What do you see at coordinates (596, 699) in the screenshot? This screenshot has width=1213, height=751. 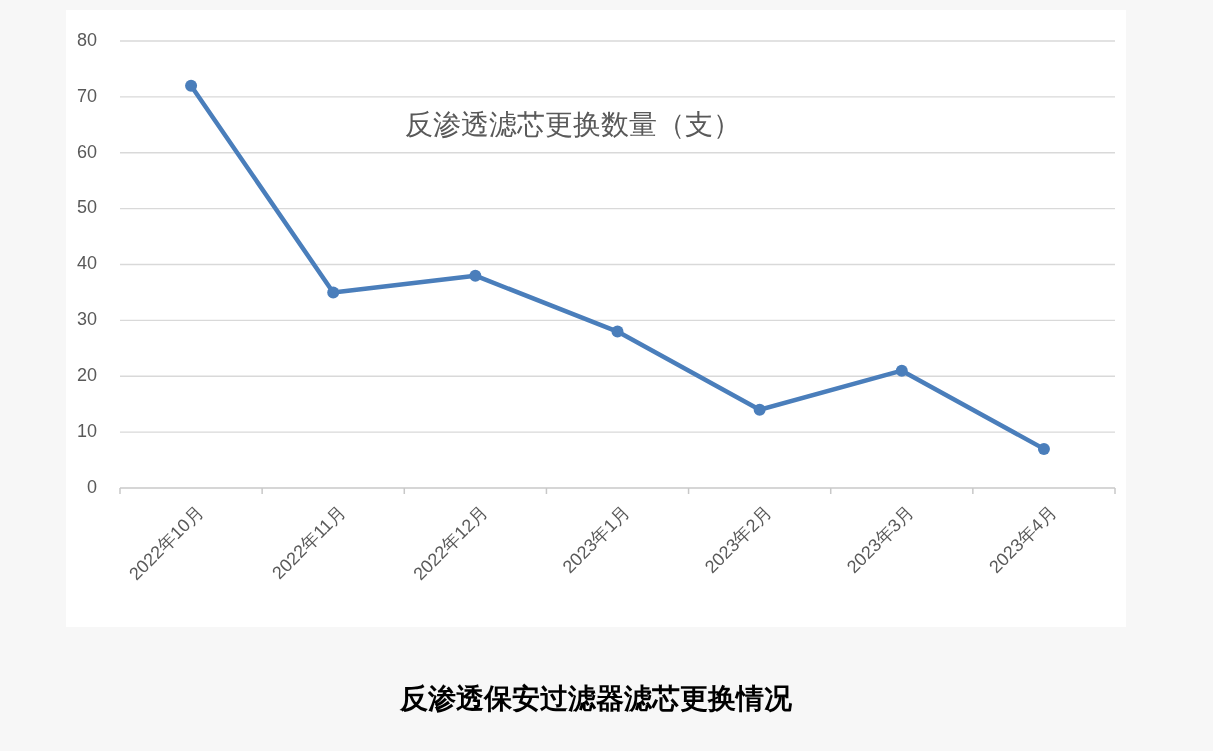 I see `caption: 反渗透保安过滤器滤芯更换情况` at bounding box center [596, 699].